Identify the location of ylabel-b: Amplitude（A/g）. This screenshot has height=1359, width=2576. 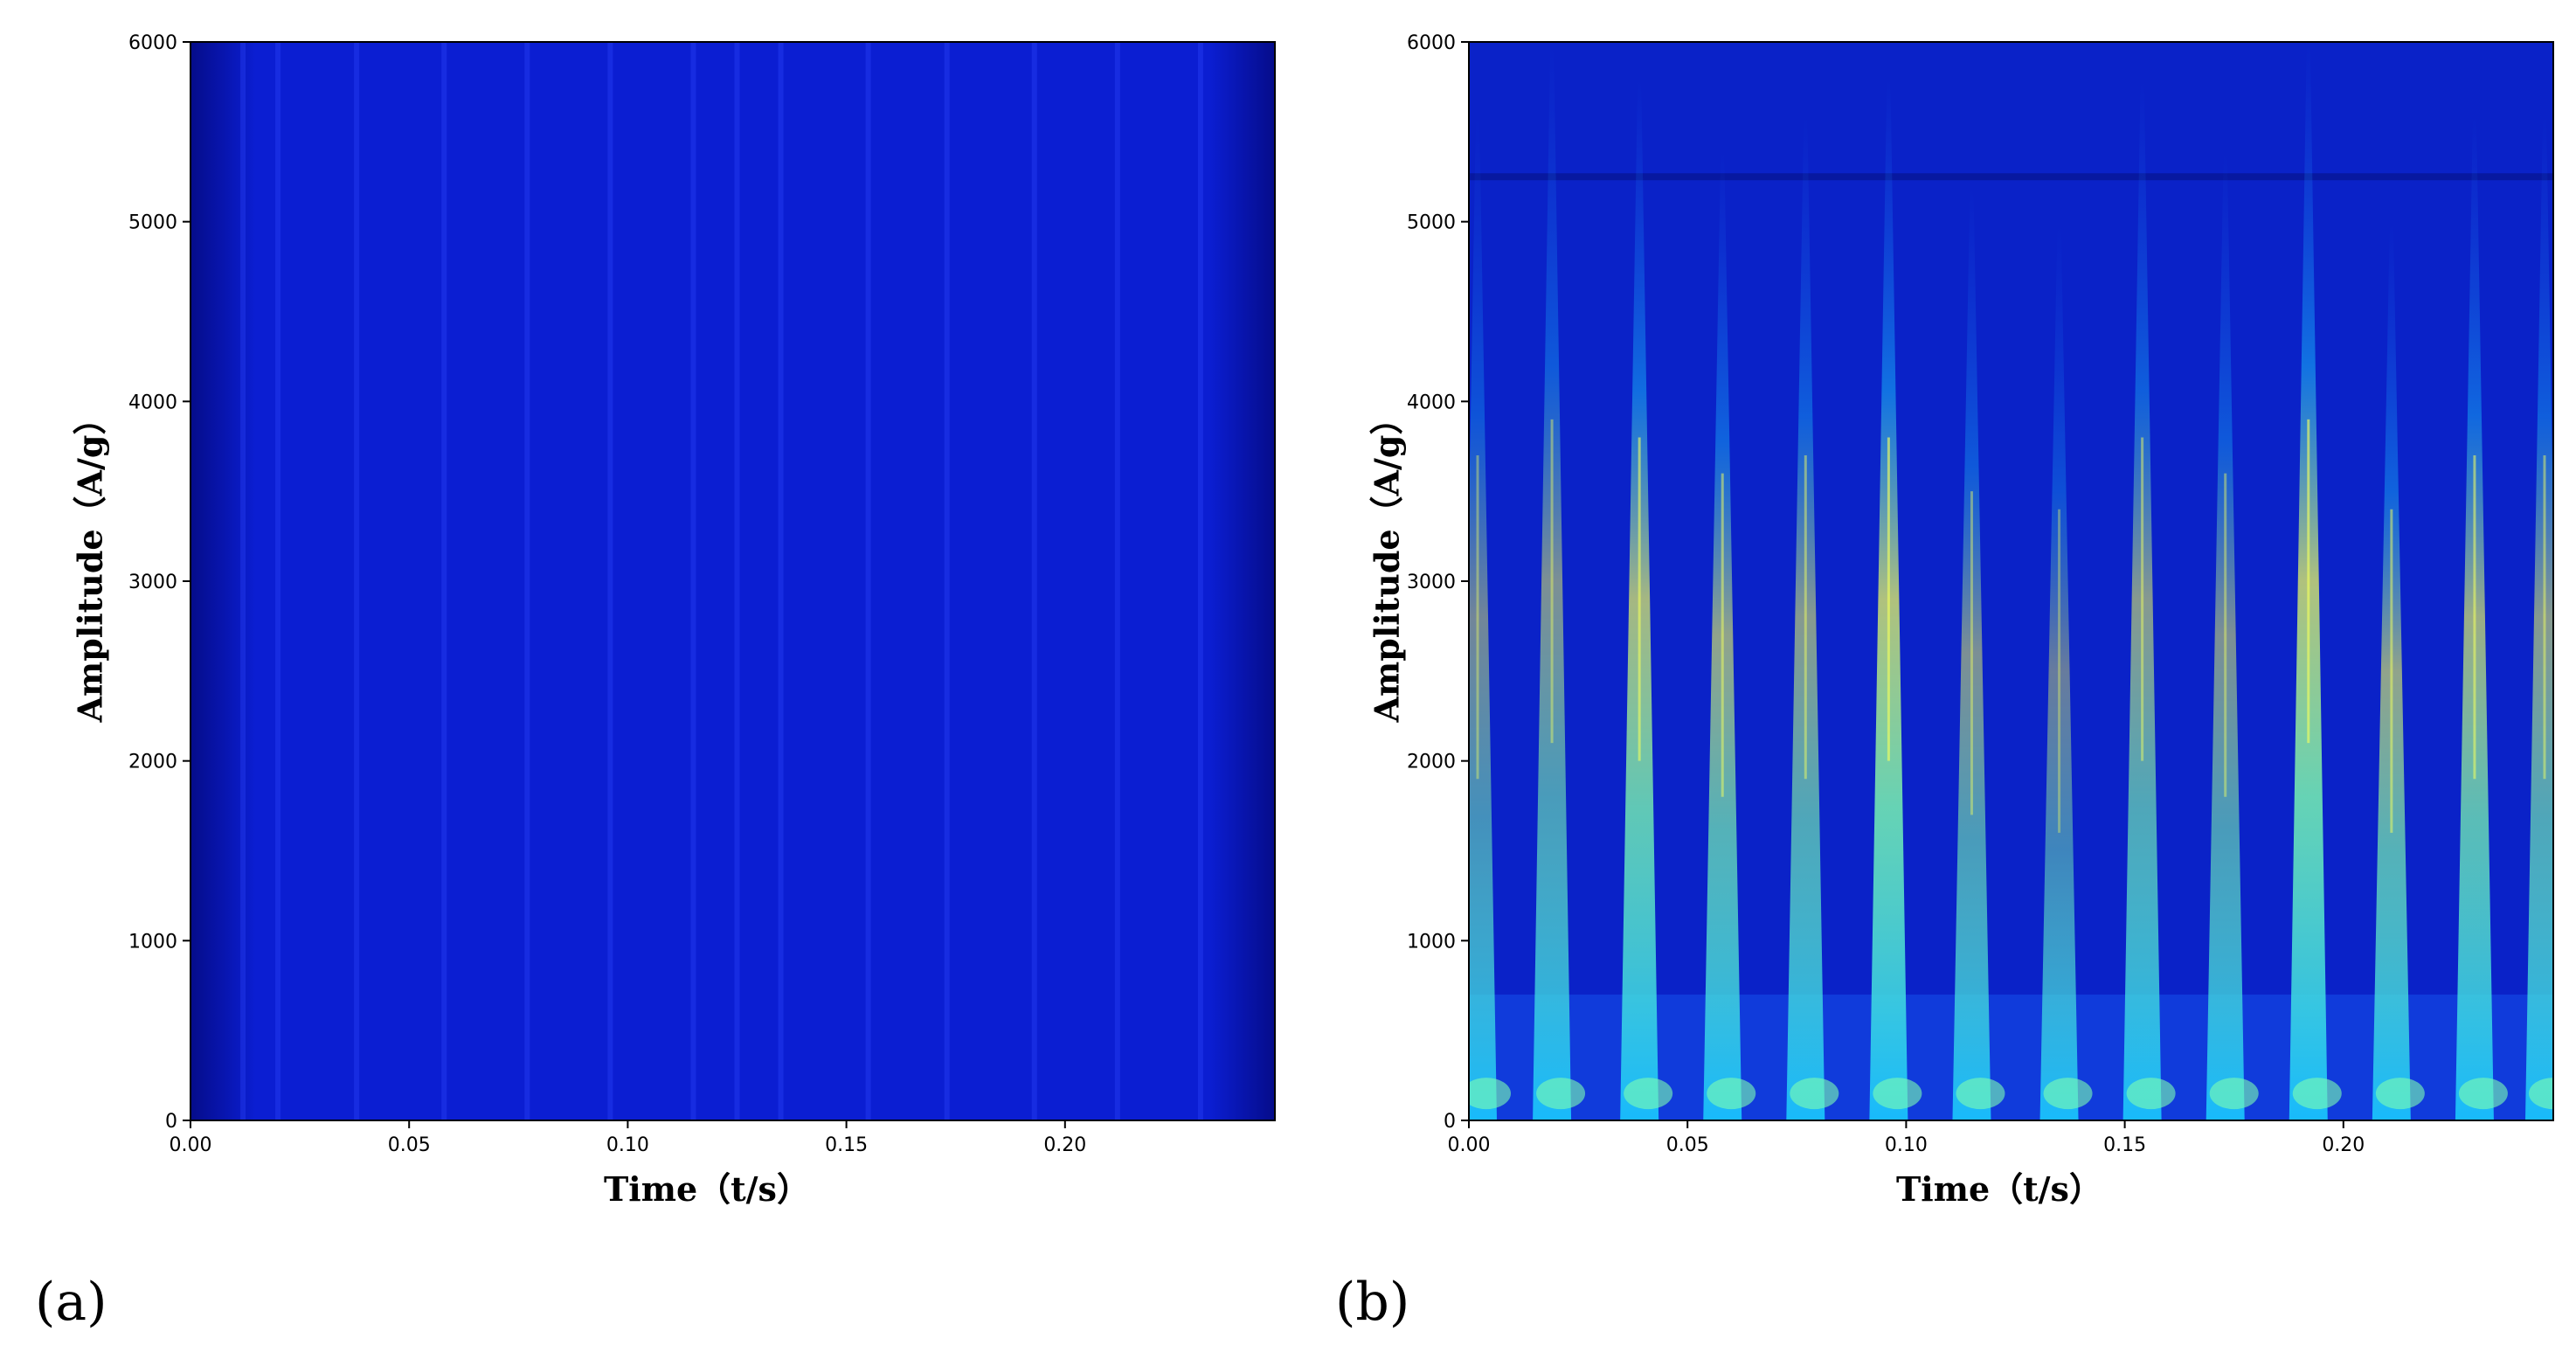
(1387, 562).